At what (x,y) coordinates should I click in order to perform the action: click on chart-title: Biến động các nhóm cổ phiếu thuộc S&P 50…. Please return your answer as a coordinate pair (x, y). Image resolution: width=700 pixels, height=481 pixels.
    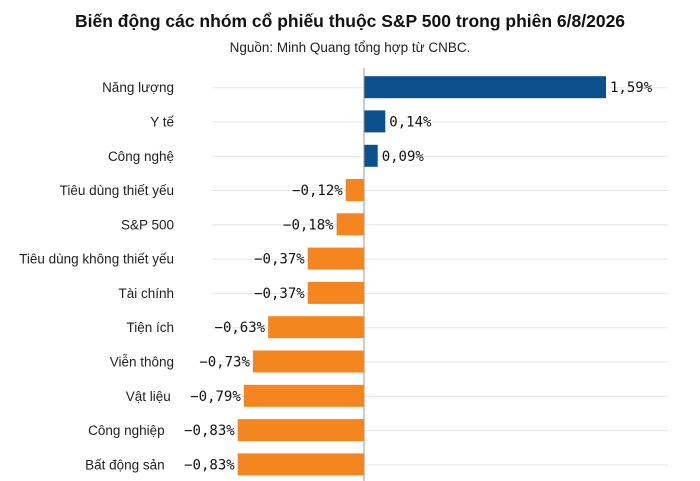
    Looking at the image, I should click on (350, 21).